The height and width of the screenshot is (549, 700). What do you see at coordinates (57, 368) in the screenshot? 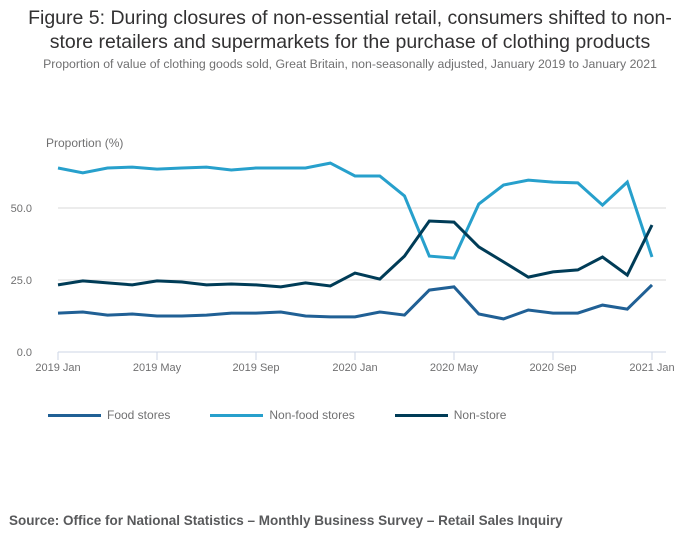
I see `x-tick-label: 2019 Jan` at bounding box center [57, 368].